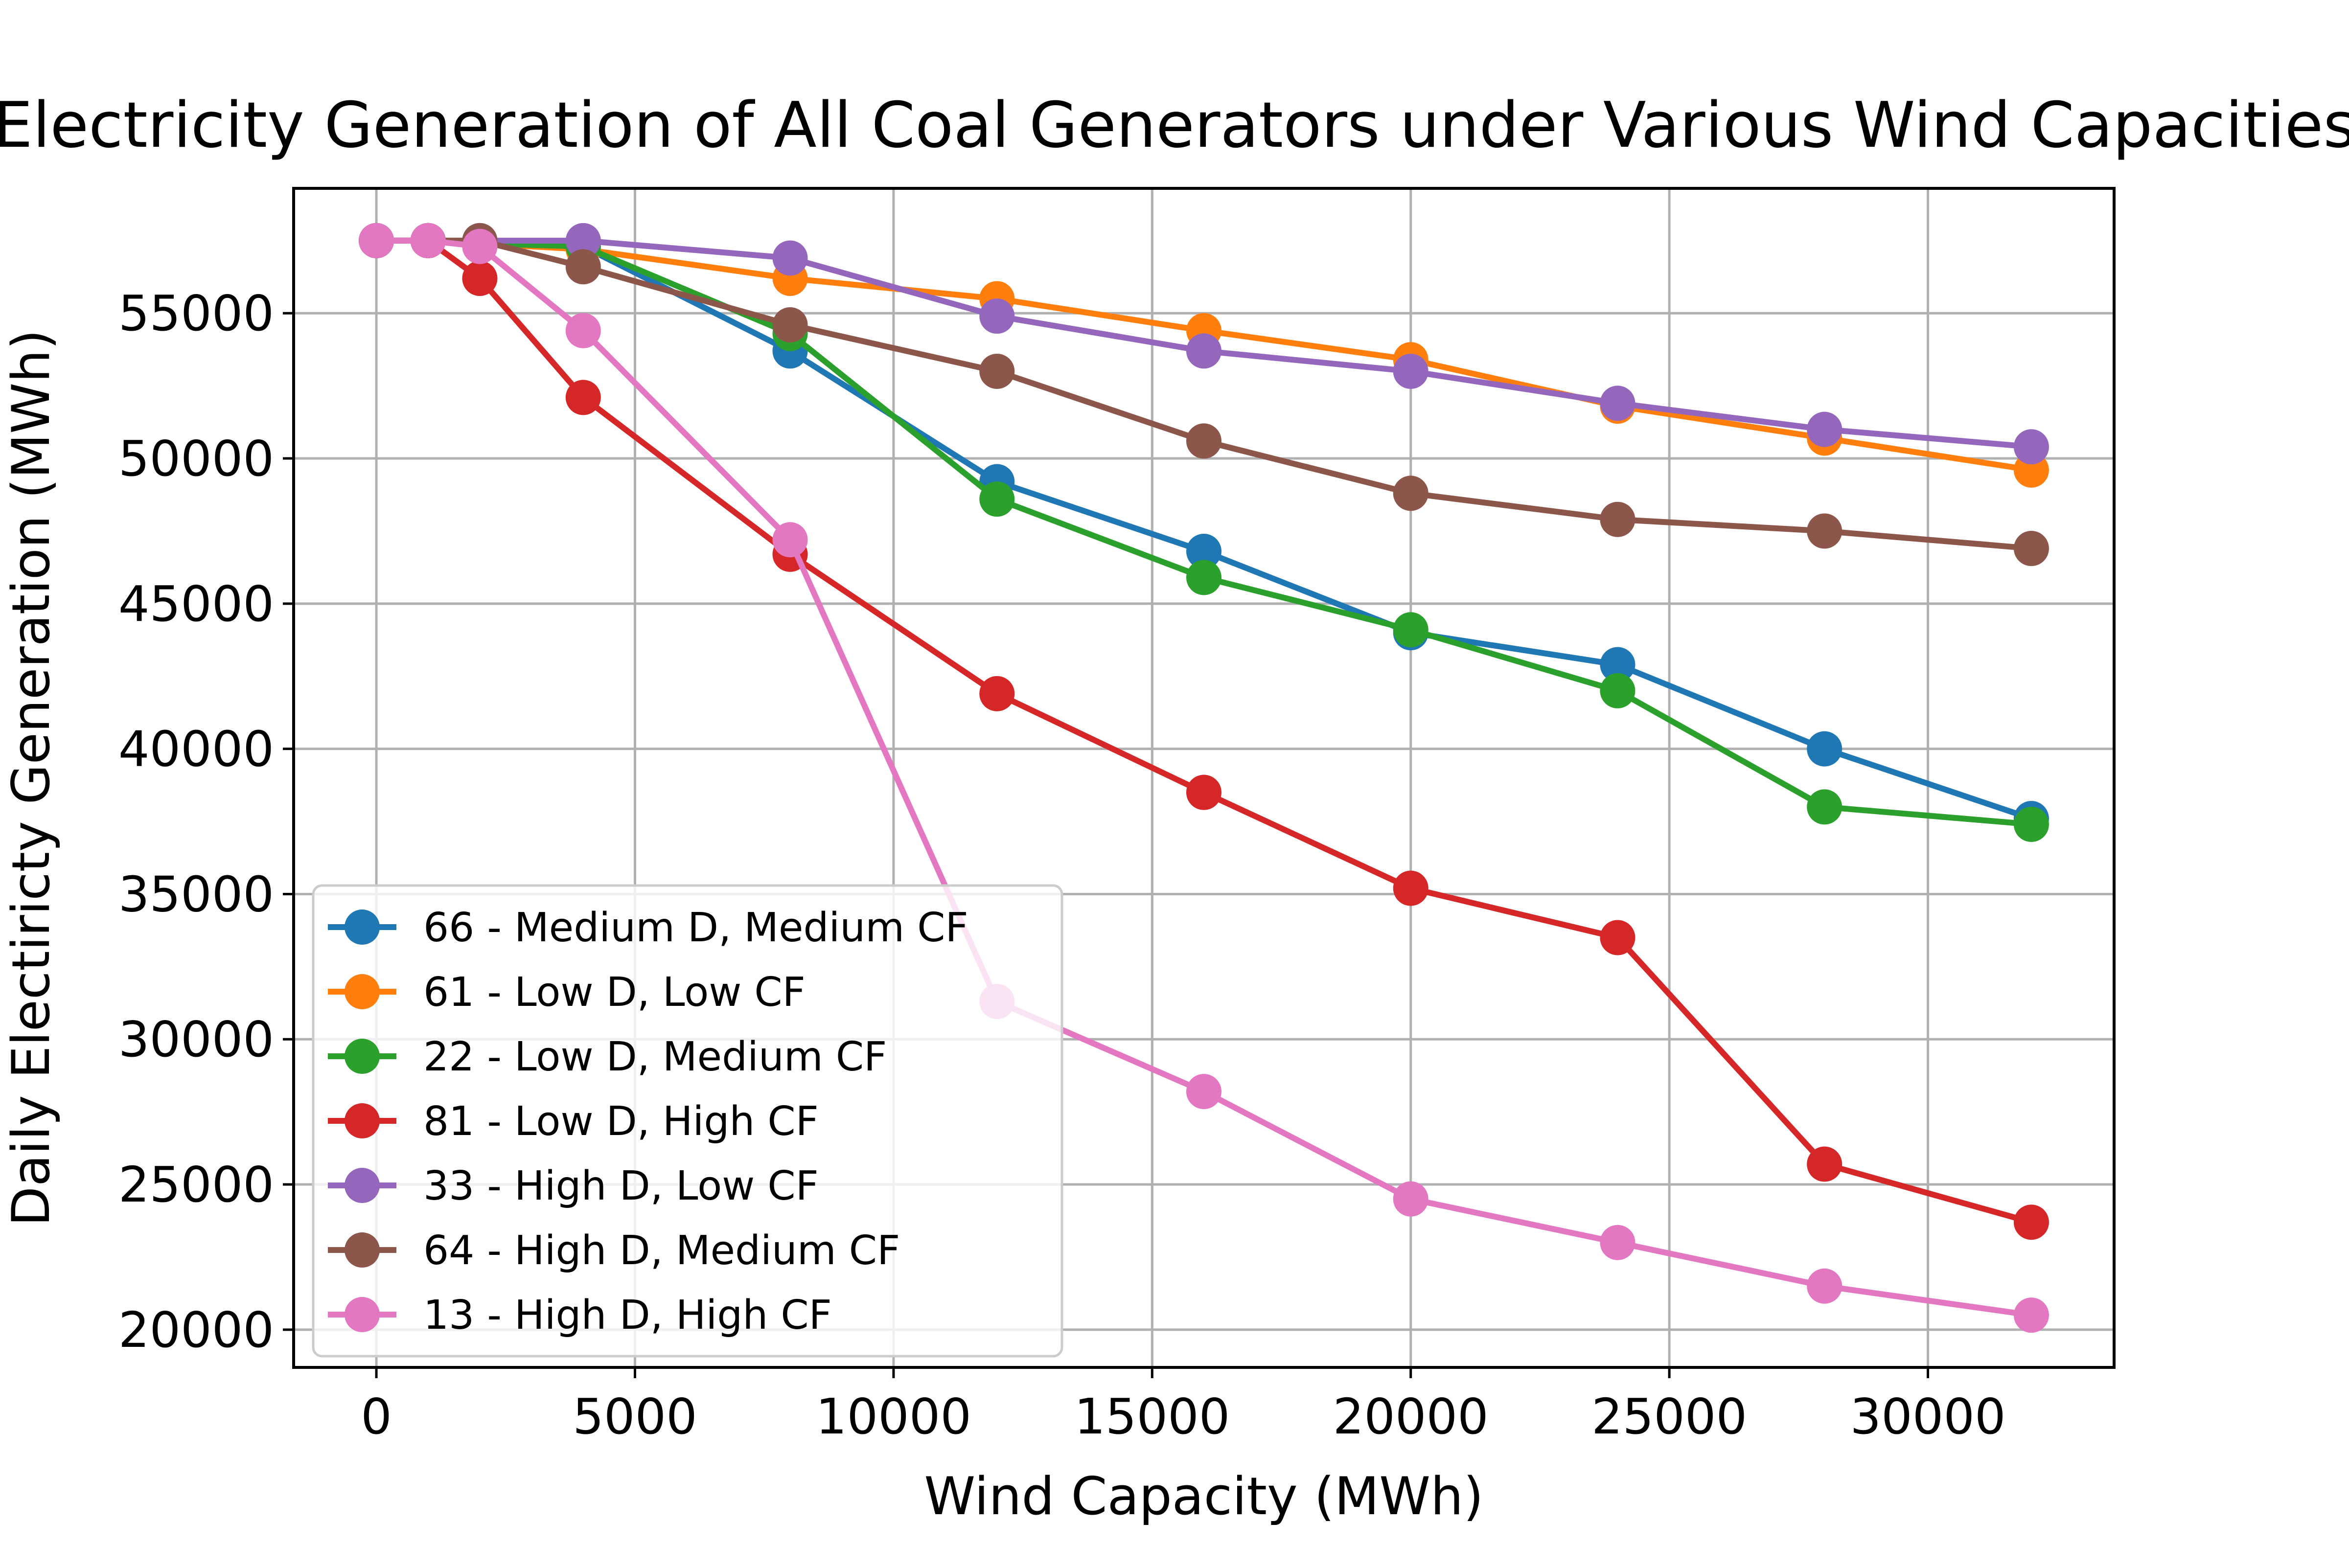 The width and height of the screenshot is (2349, 1568). What do you see at coordinates (196, 1330) in the screenshot?
I see `y-tick-label: 20000` at bounding box center [196, 1330].